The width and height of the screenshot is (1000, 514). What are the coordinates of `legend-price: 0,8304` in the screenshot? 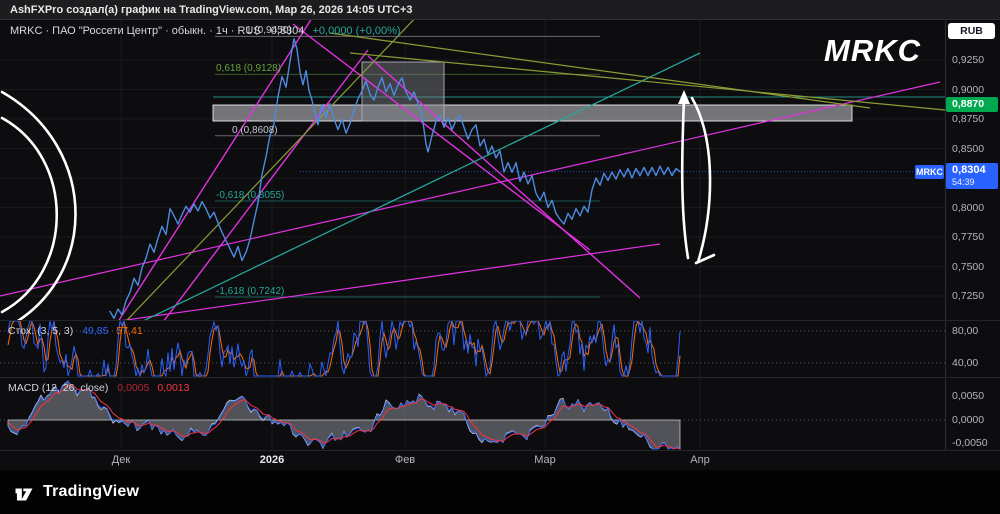 It's located at (287, 31).